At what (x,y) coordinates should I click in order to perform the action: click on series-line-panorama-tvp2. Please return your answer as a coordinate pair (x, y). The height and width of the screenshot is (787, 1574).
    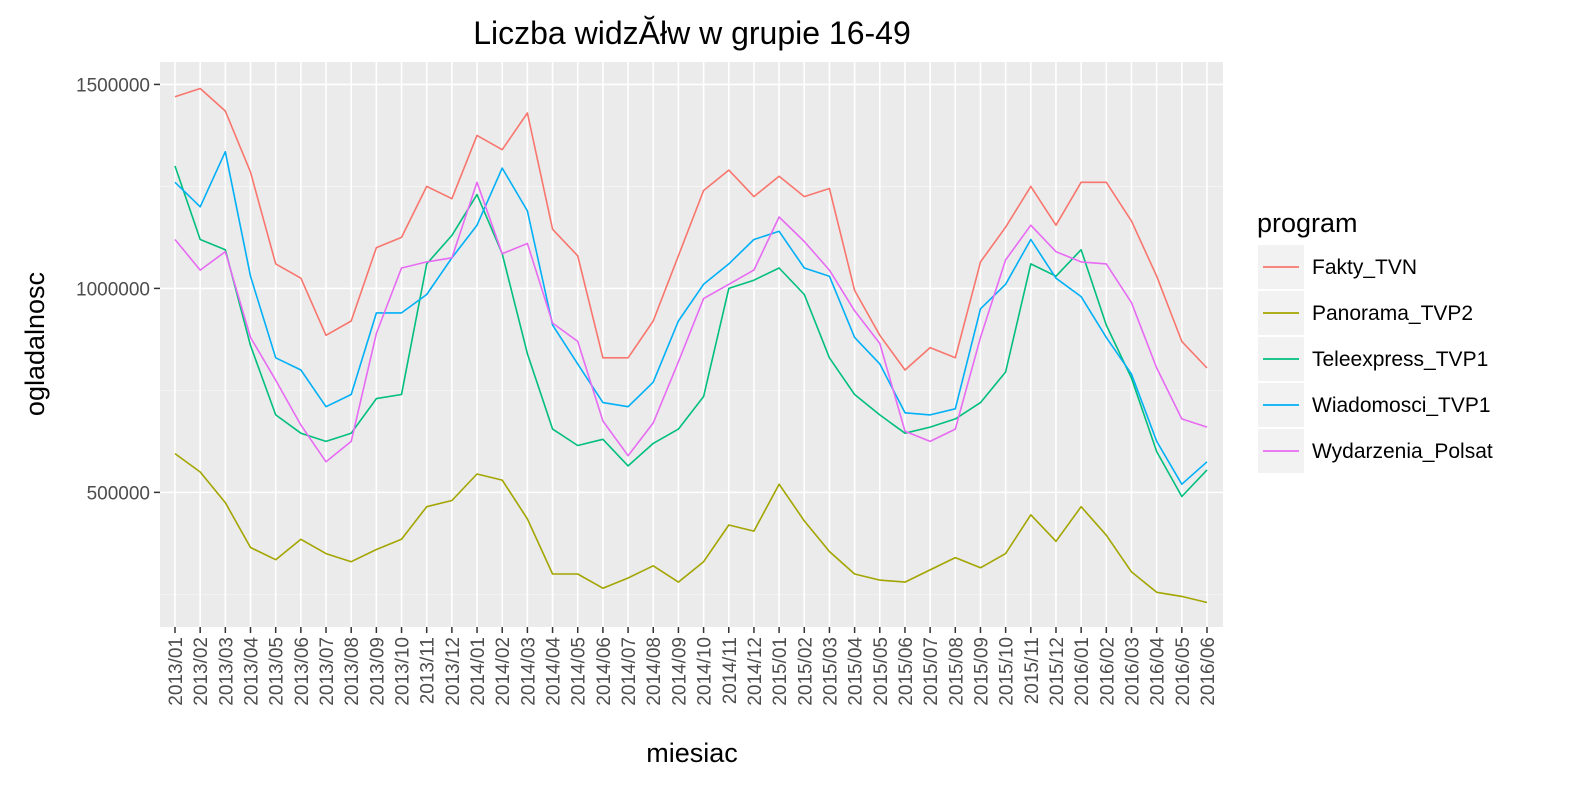
    Looking at the image, I should click on (691, 528).